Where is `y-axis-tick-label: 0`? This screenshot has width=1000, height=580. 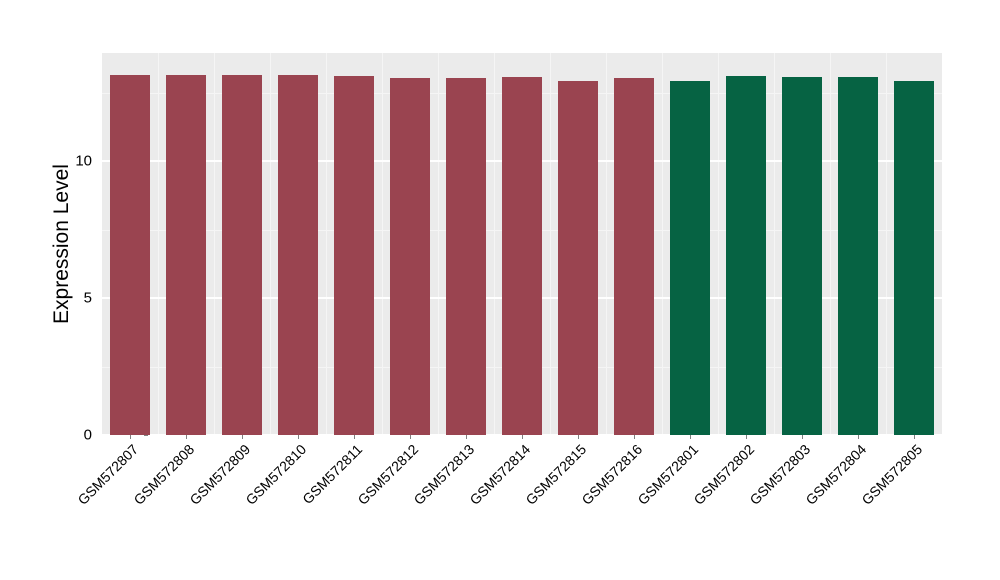
y-axis-tick-label: 0 is located at coordinates (87, 435).